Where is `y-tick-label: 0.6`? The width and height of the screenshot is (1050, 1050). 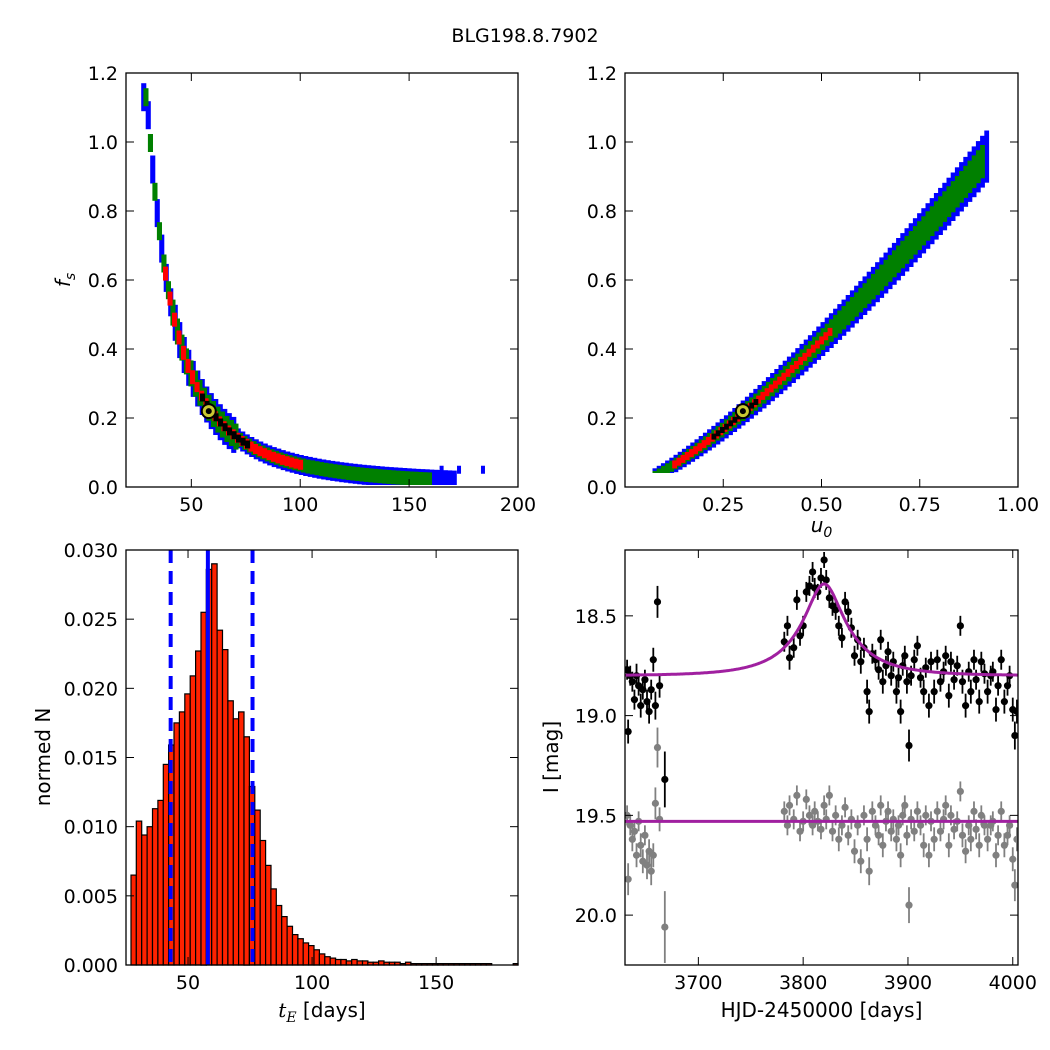
y-tick-label: 0.6 is located at coordinates (602, 281).